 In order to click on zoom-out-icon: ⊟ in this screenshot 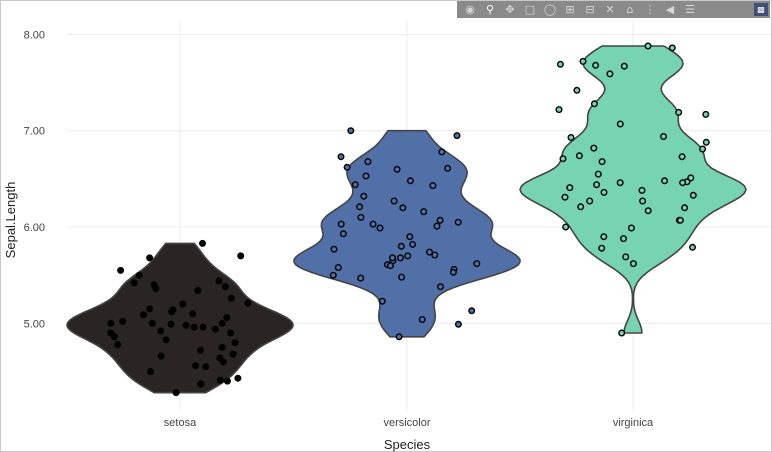, I will do `click(590, 9)`.